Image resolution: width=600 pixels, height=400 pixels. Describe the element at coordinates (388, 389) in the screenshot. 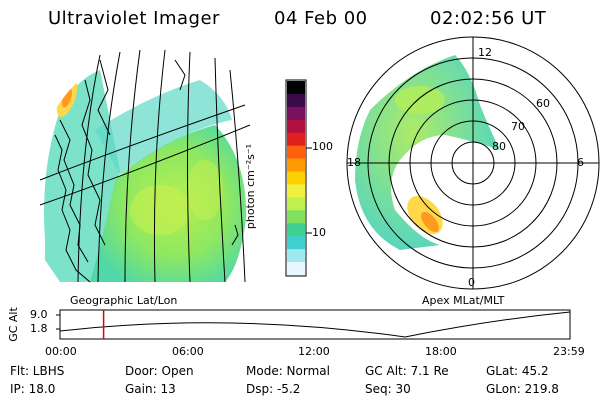

I see `seq-status: Seq: 30` at that location.